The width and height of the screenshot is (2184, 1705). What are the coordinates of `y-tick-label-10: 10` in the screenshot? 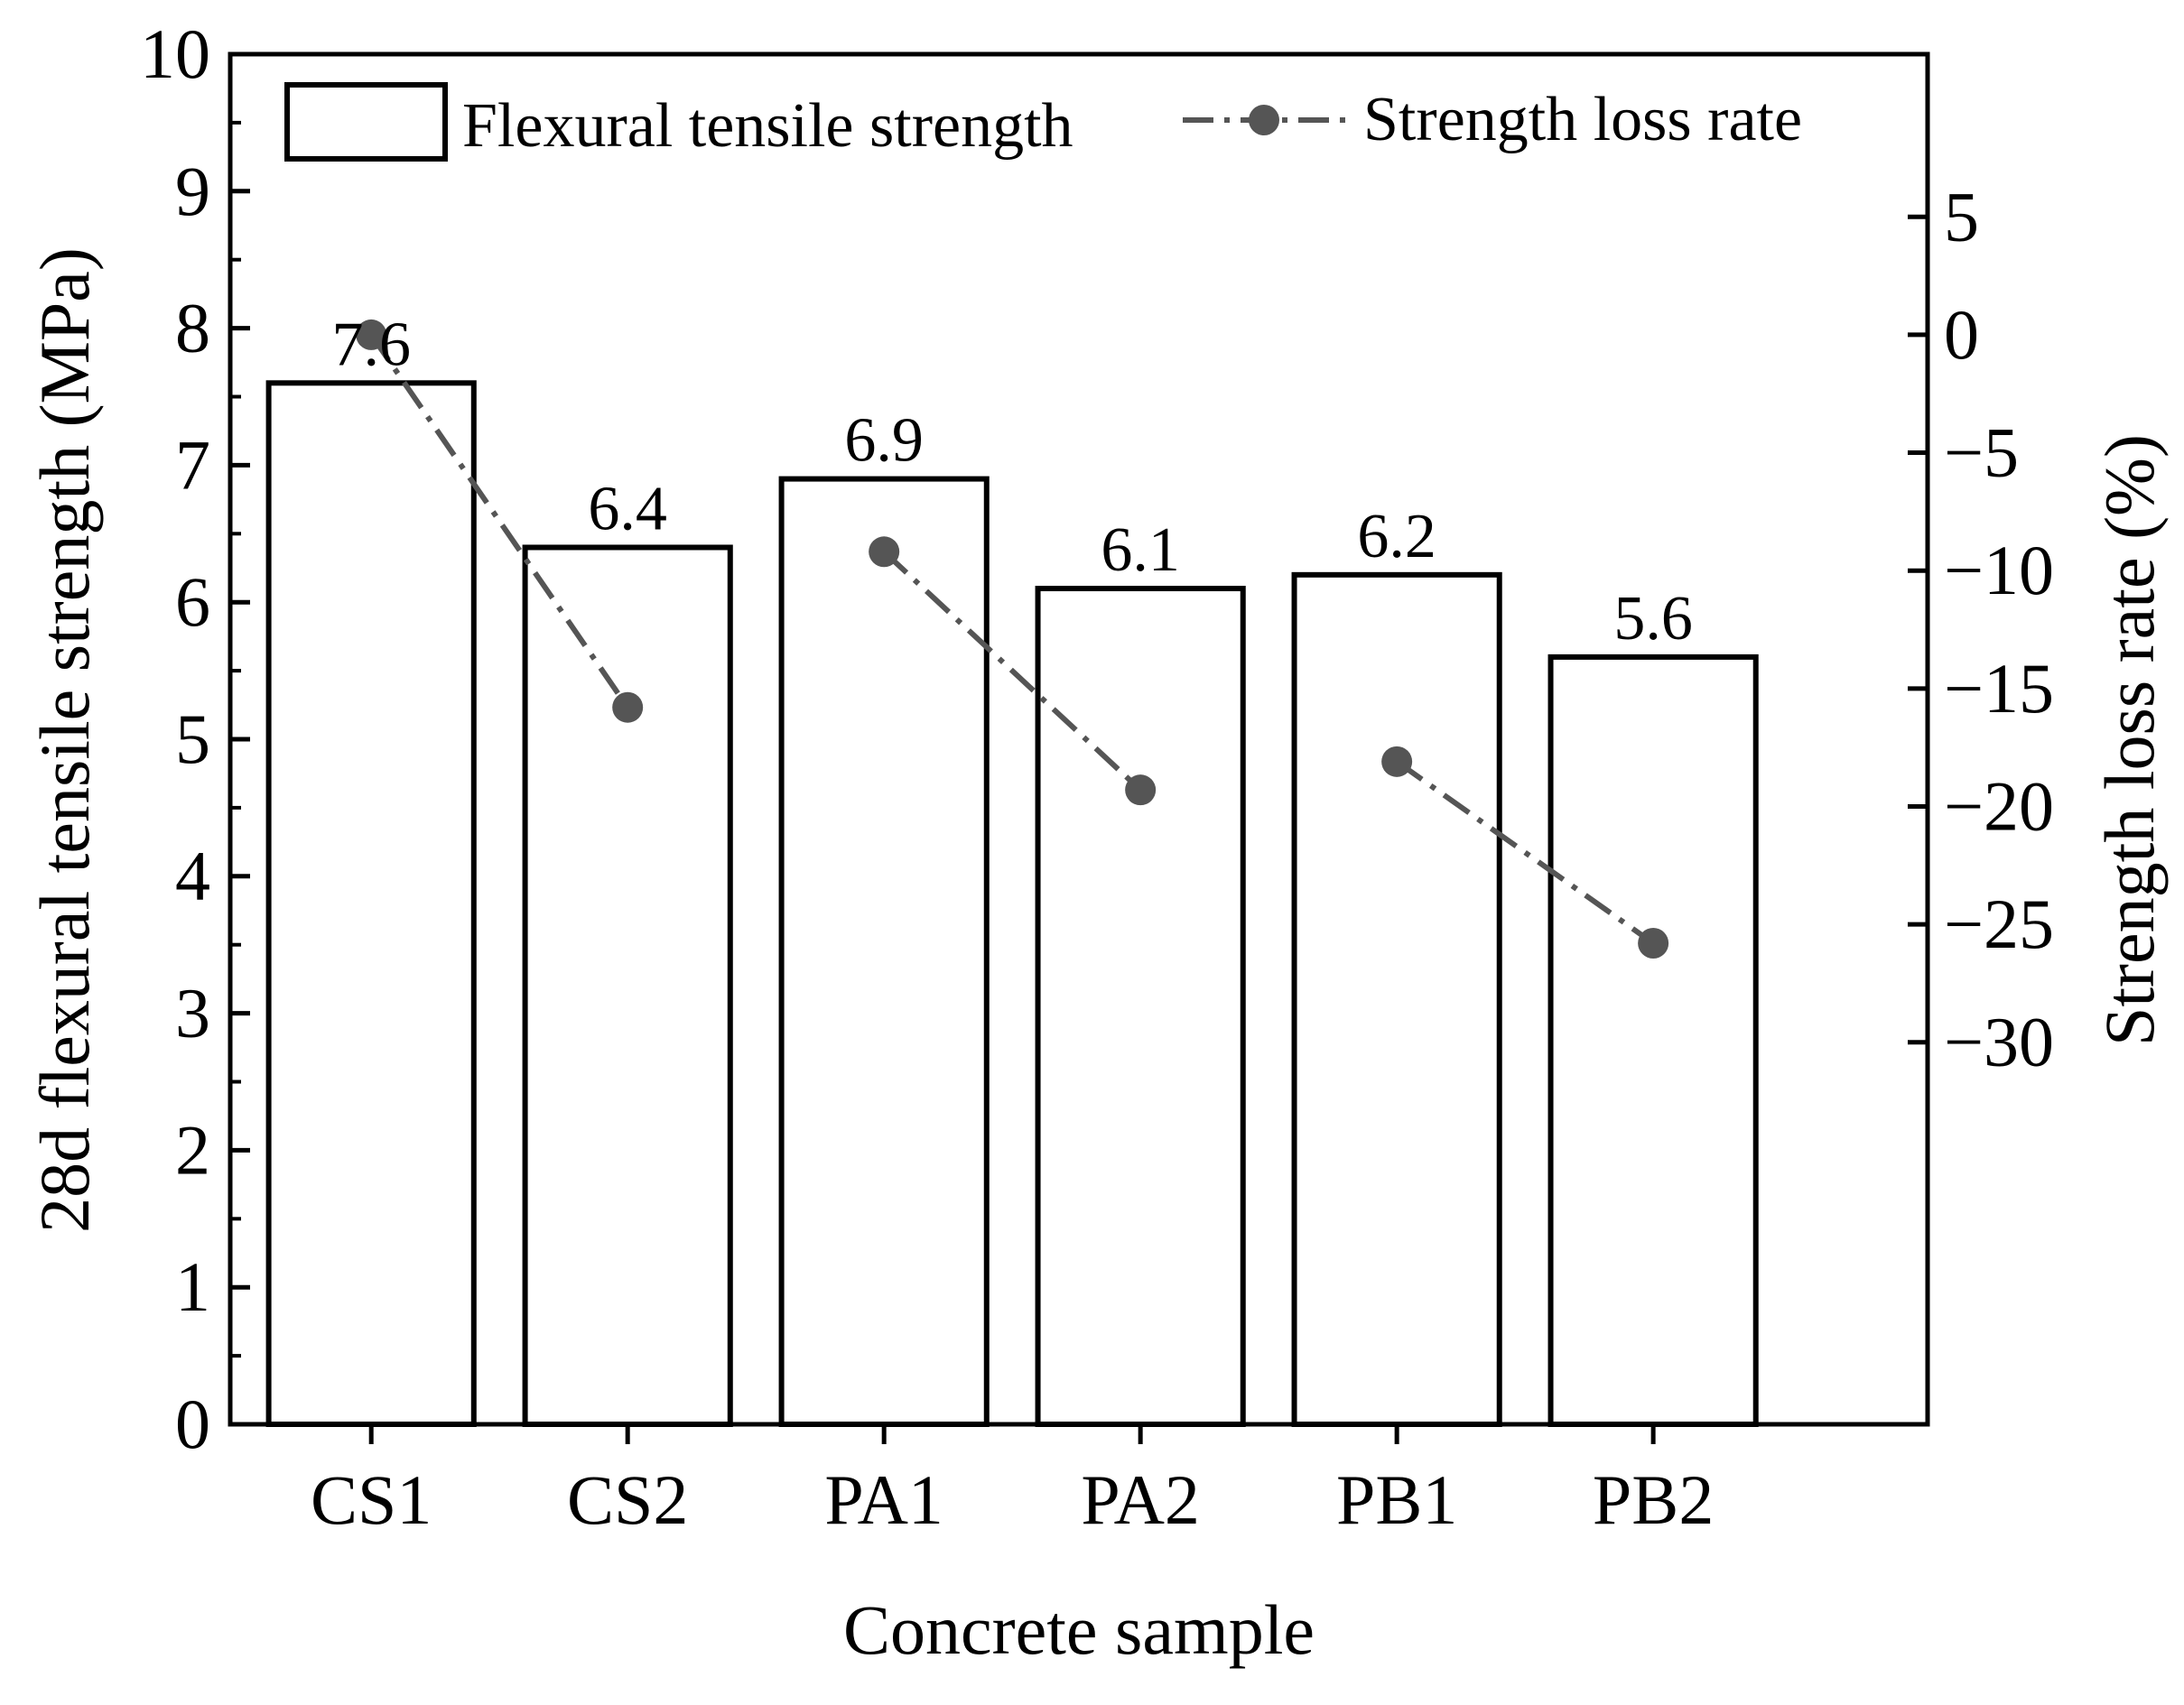 It's located at (175, 53).